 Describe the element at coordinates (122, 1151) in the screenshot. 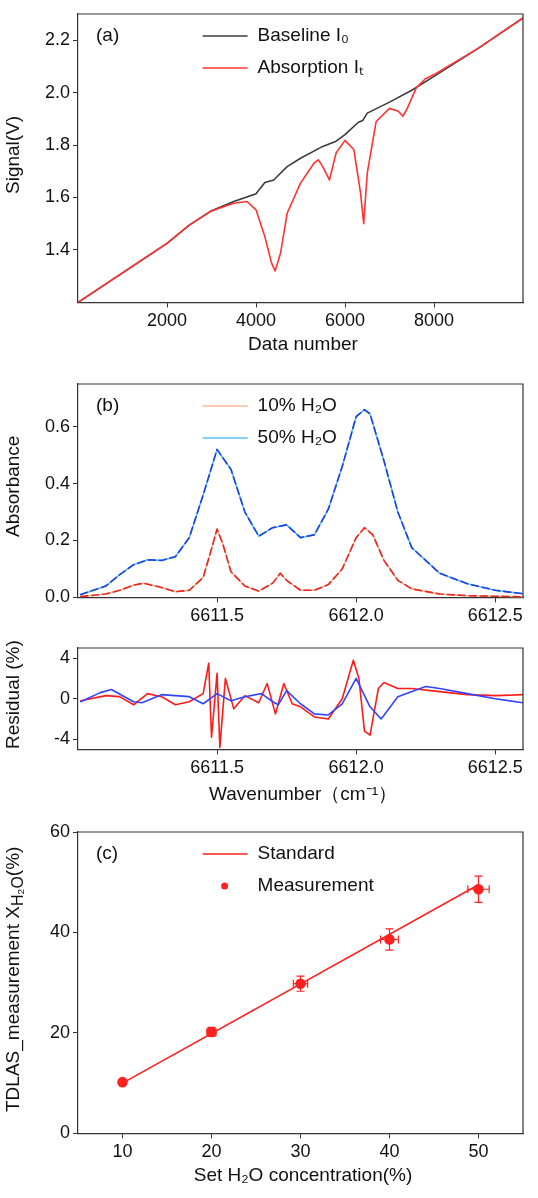

I see `x-tick-label: 10` at that location.